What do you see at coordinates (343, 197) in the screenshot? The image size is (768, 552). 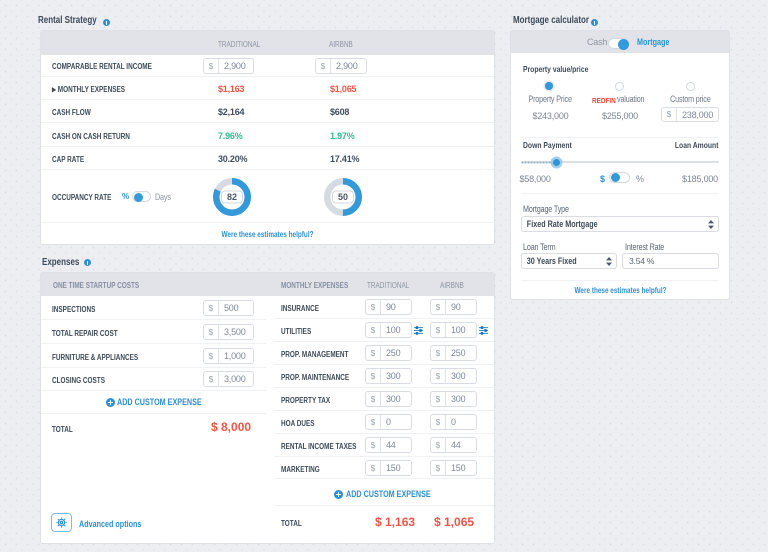 I see `svg-text: 50` at bounding box center [343, 197].